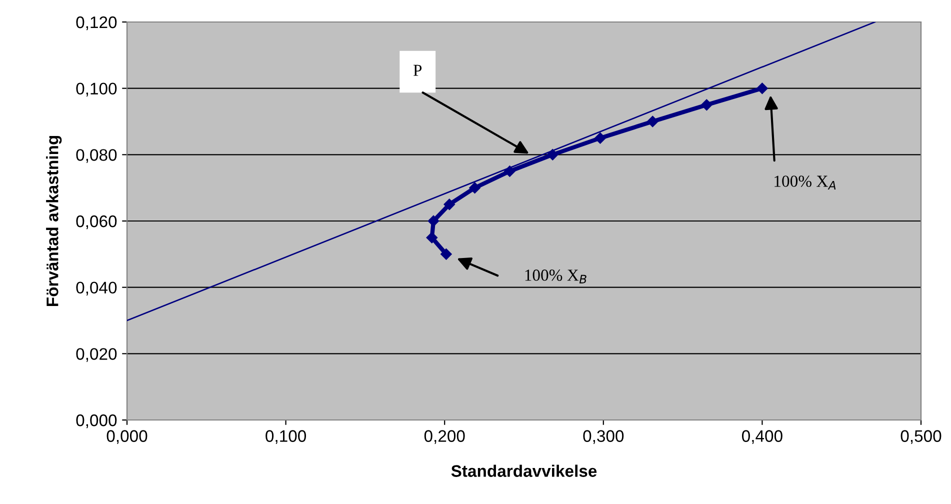 The image size is (951, 504). Describe the element at coordinates (417, 70) in the screenshot. I see `annotation: P` at that location.